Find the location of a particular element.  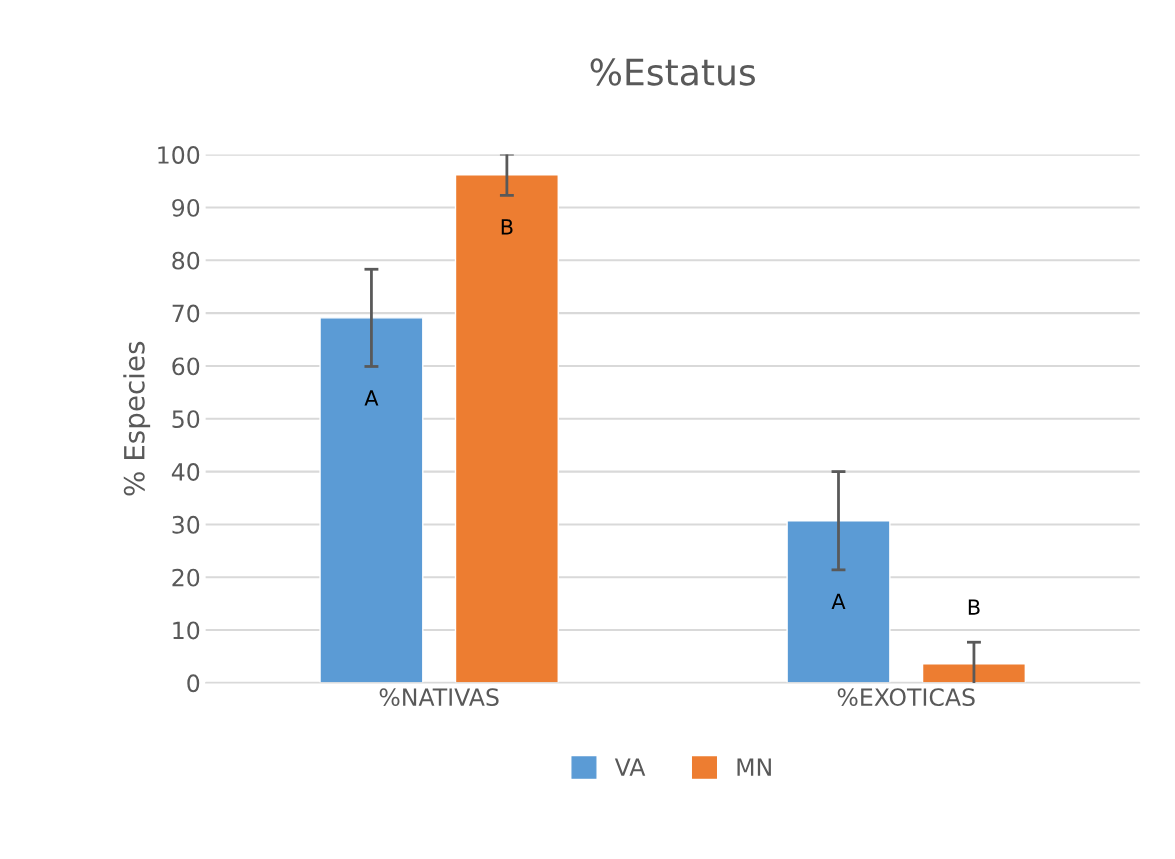

y-tick-label: 30 is located at coordinates (186, 524).